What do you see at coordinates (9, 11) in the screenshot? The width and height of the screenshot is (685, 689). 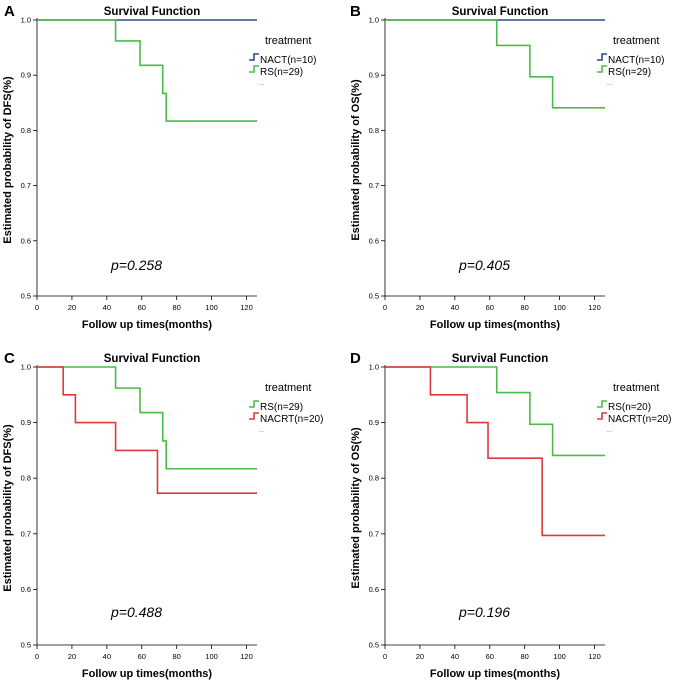 I see `panel-letter: A` at bounding box center [9, 11].